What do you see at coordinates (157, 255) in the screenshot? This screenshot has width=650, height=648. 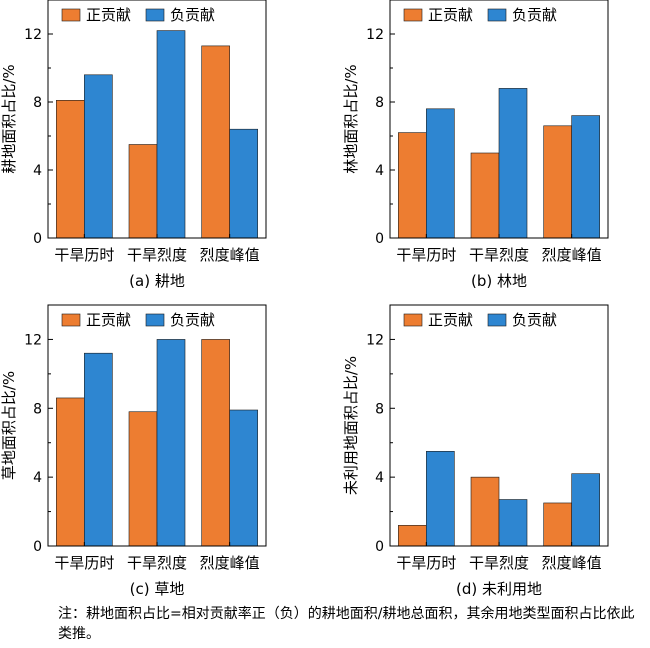 I see `x-tick-label-0-1: 干旱烈度` at bounding box center [157, 255].